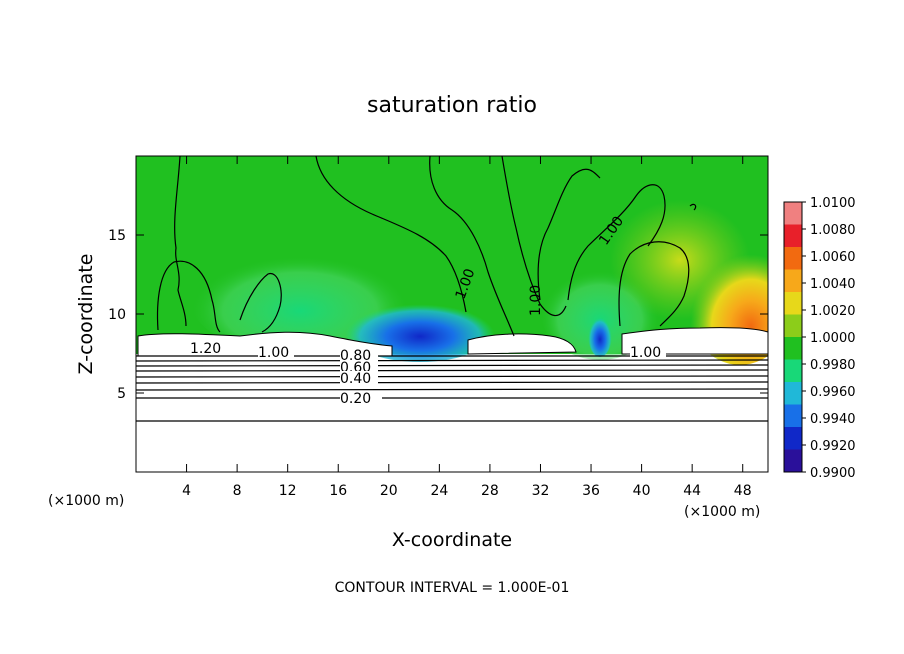  What do you see at coordinates (833, 257) in the screenshot?
I see `colorbar-label: 1.0060` at bounding box center [833, 257].